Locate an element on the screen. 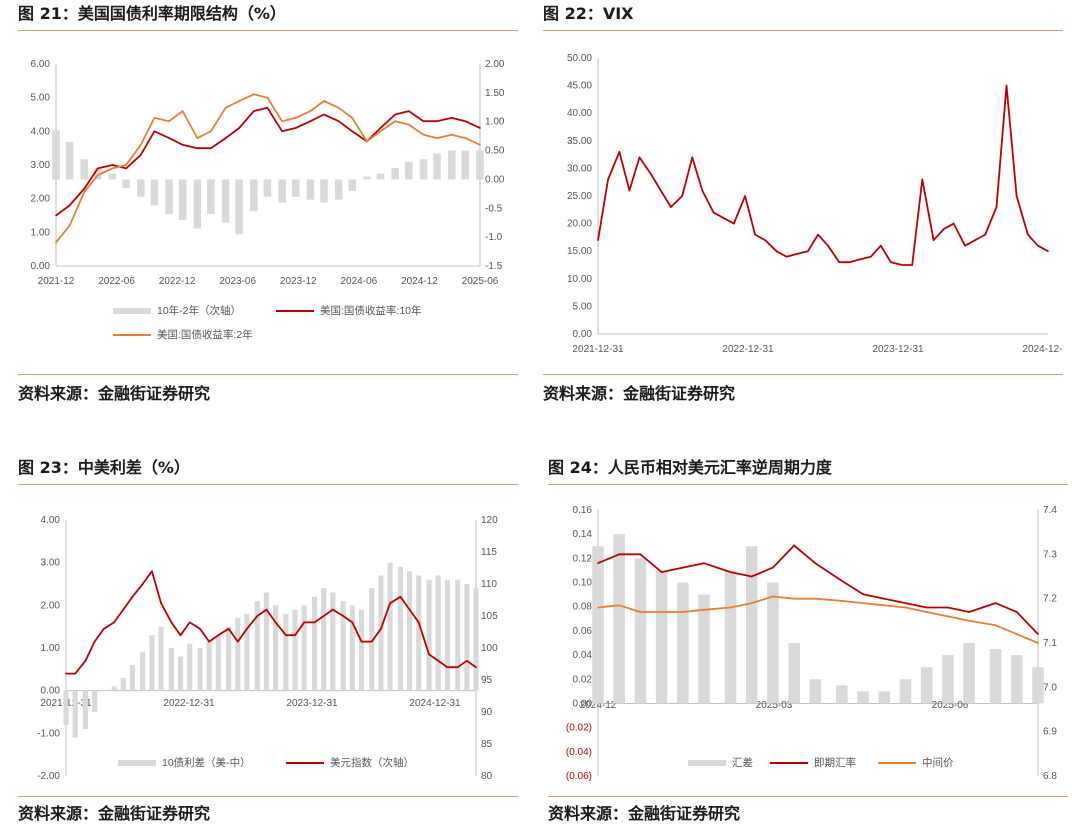 Image resolution: width=1075 pixels, height=829 pixels. y-tick-label: 1.00 is located at coordinates (51, 648).